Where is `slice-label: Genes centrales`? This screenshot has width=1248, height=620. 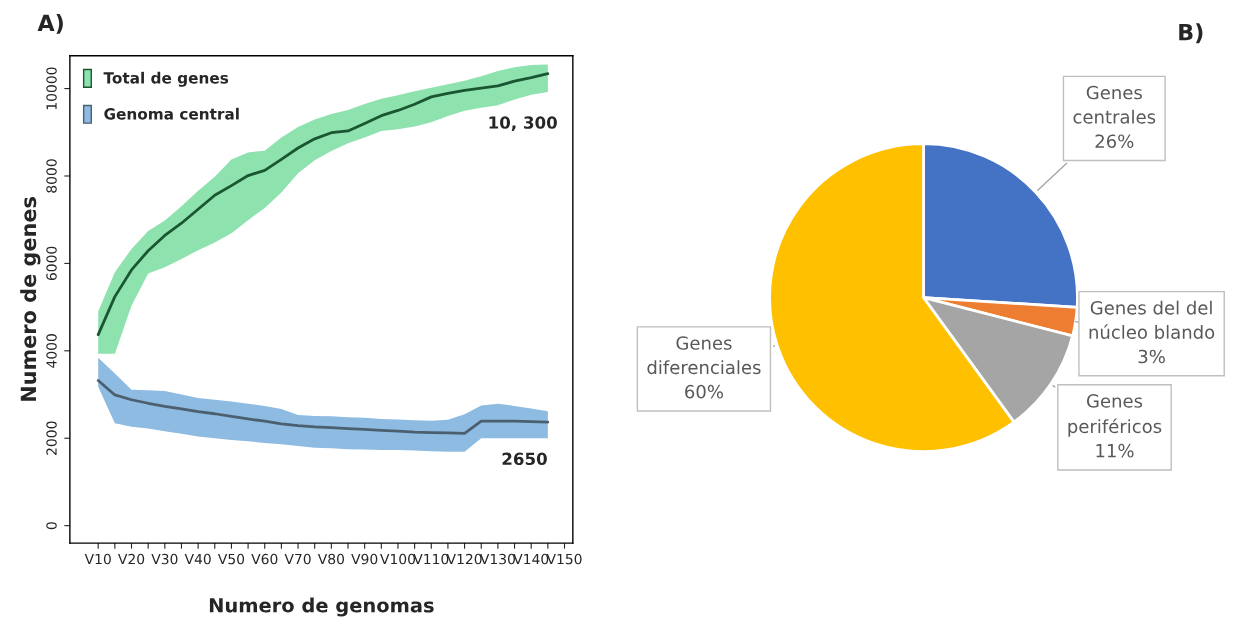 slice-label: Genes centrales is located at coordinates (1114, 104).